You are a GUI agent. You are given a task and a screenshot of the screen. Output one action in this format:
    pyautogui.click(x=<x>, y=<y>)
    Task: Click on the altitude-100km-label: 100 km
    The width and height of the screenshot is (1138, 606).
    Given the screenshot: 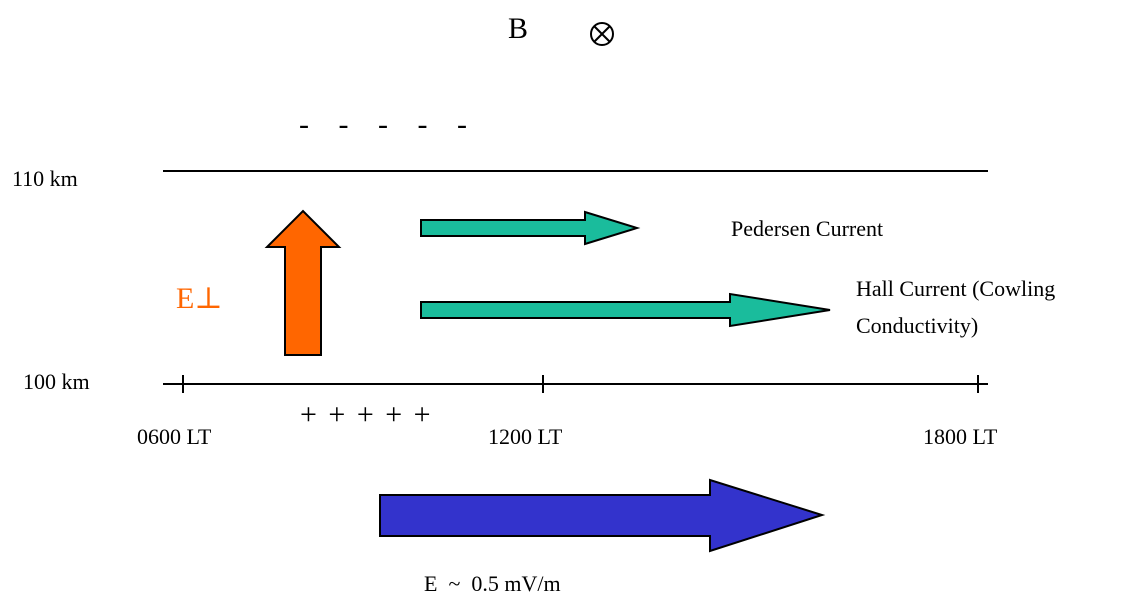 What is the action you would take?
    pyautogui.click(x=56, y=381)
    